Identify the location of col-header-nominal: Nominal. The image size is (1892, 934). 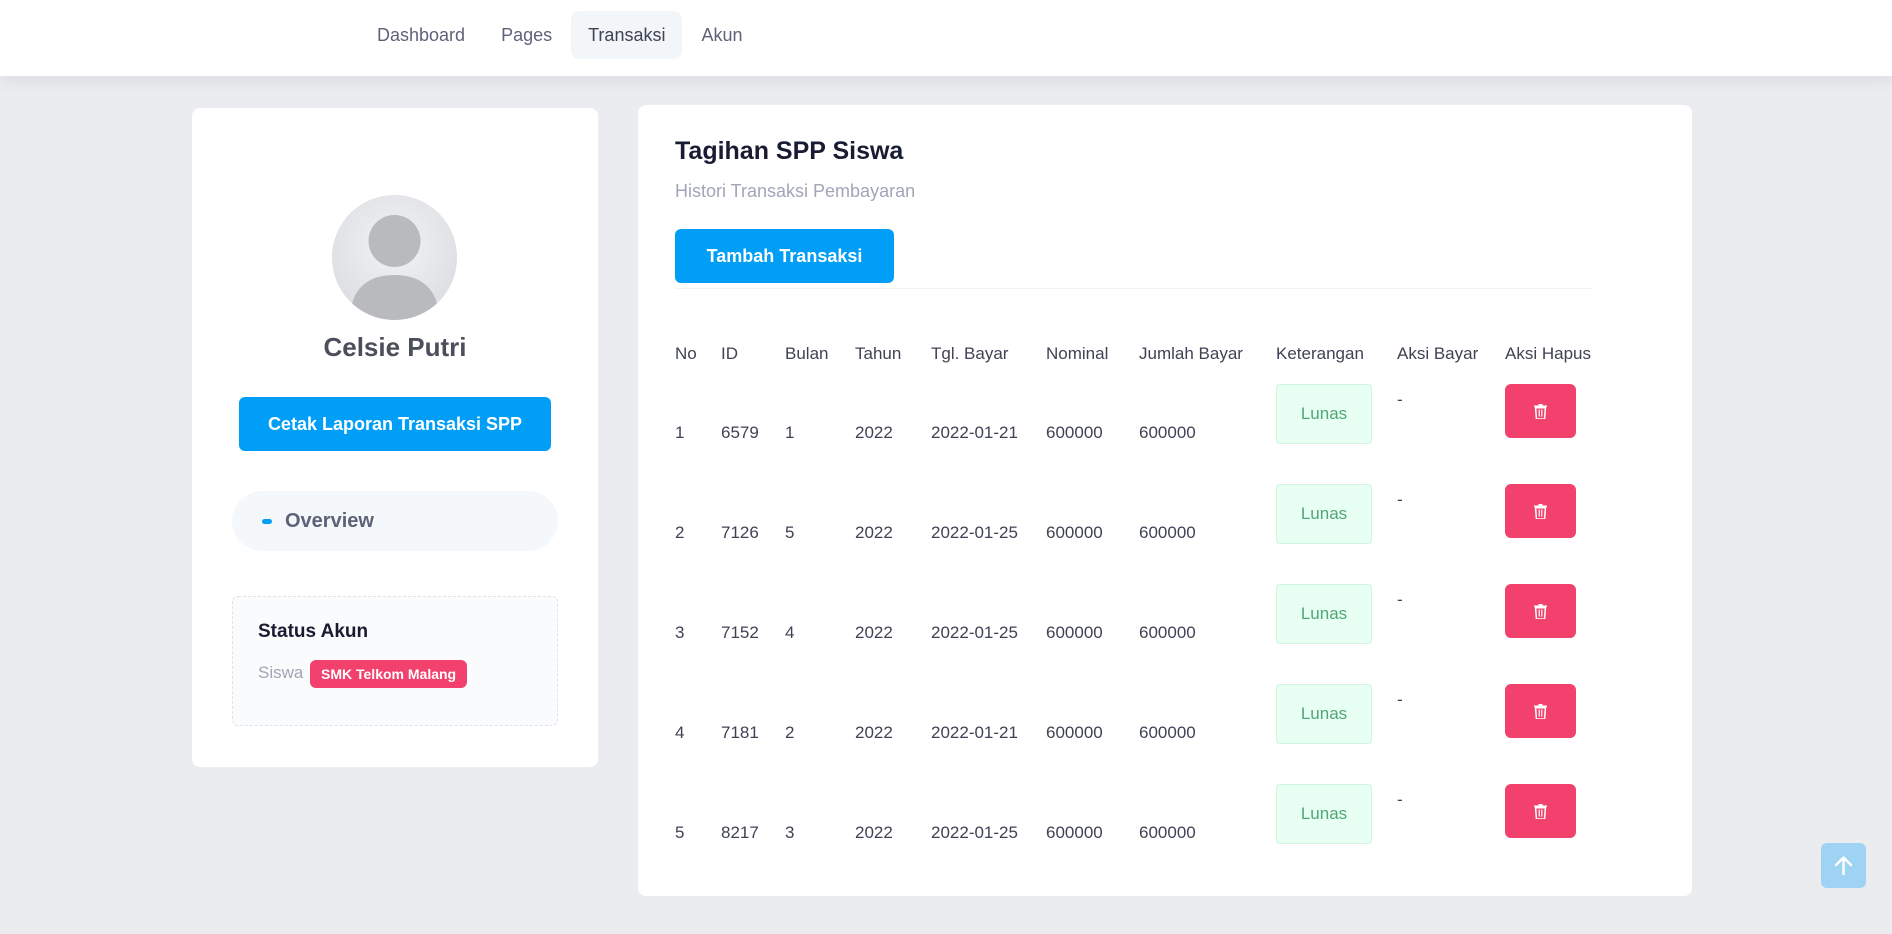
(1077, 353).